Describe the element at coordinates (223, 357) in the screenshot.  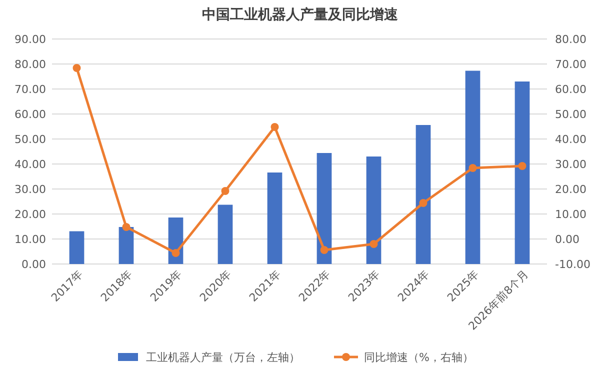
I see `legend-label: 工业机器人产量（万台，左轴）` at that location.